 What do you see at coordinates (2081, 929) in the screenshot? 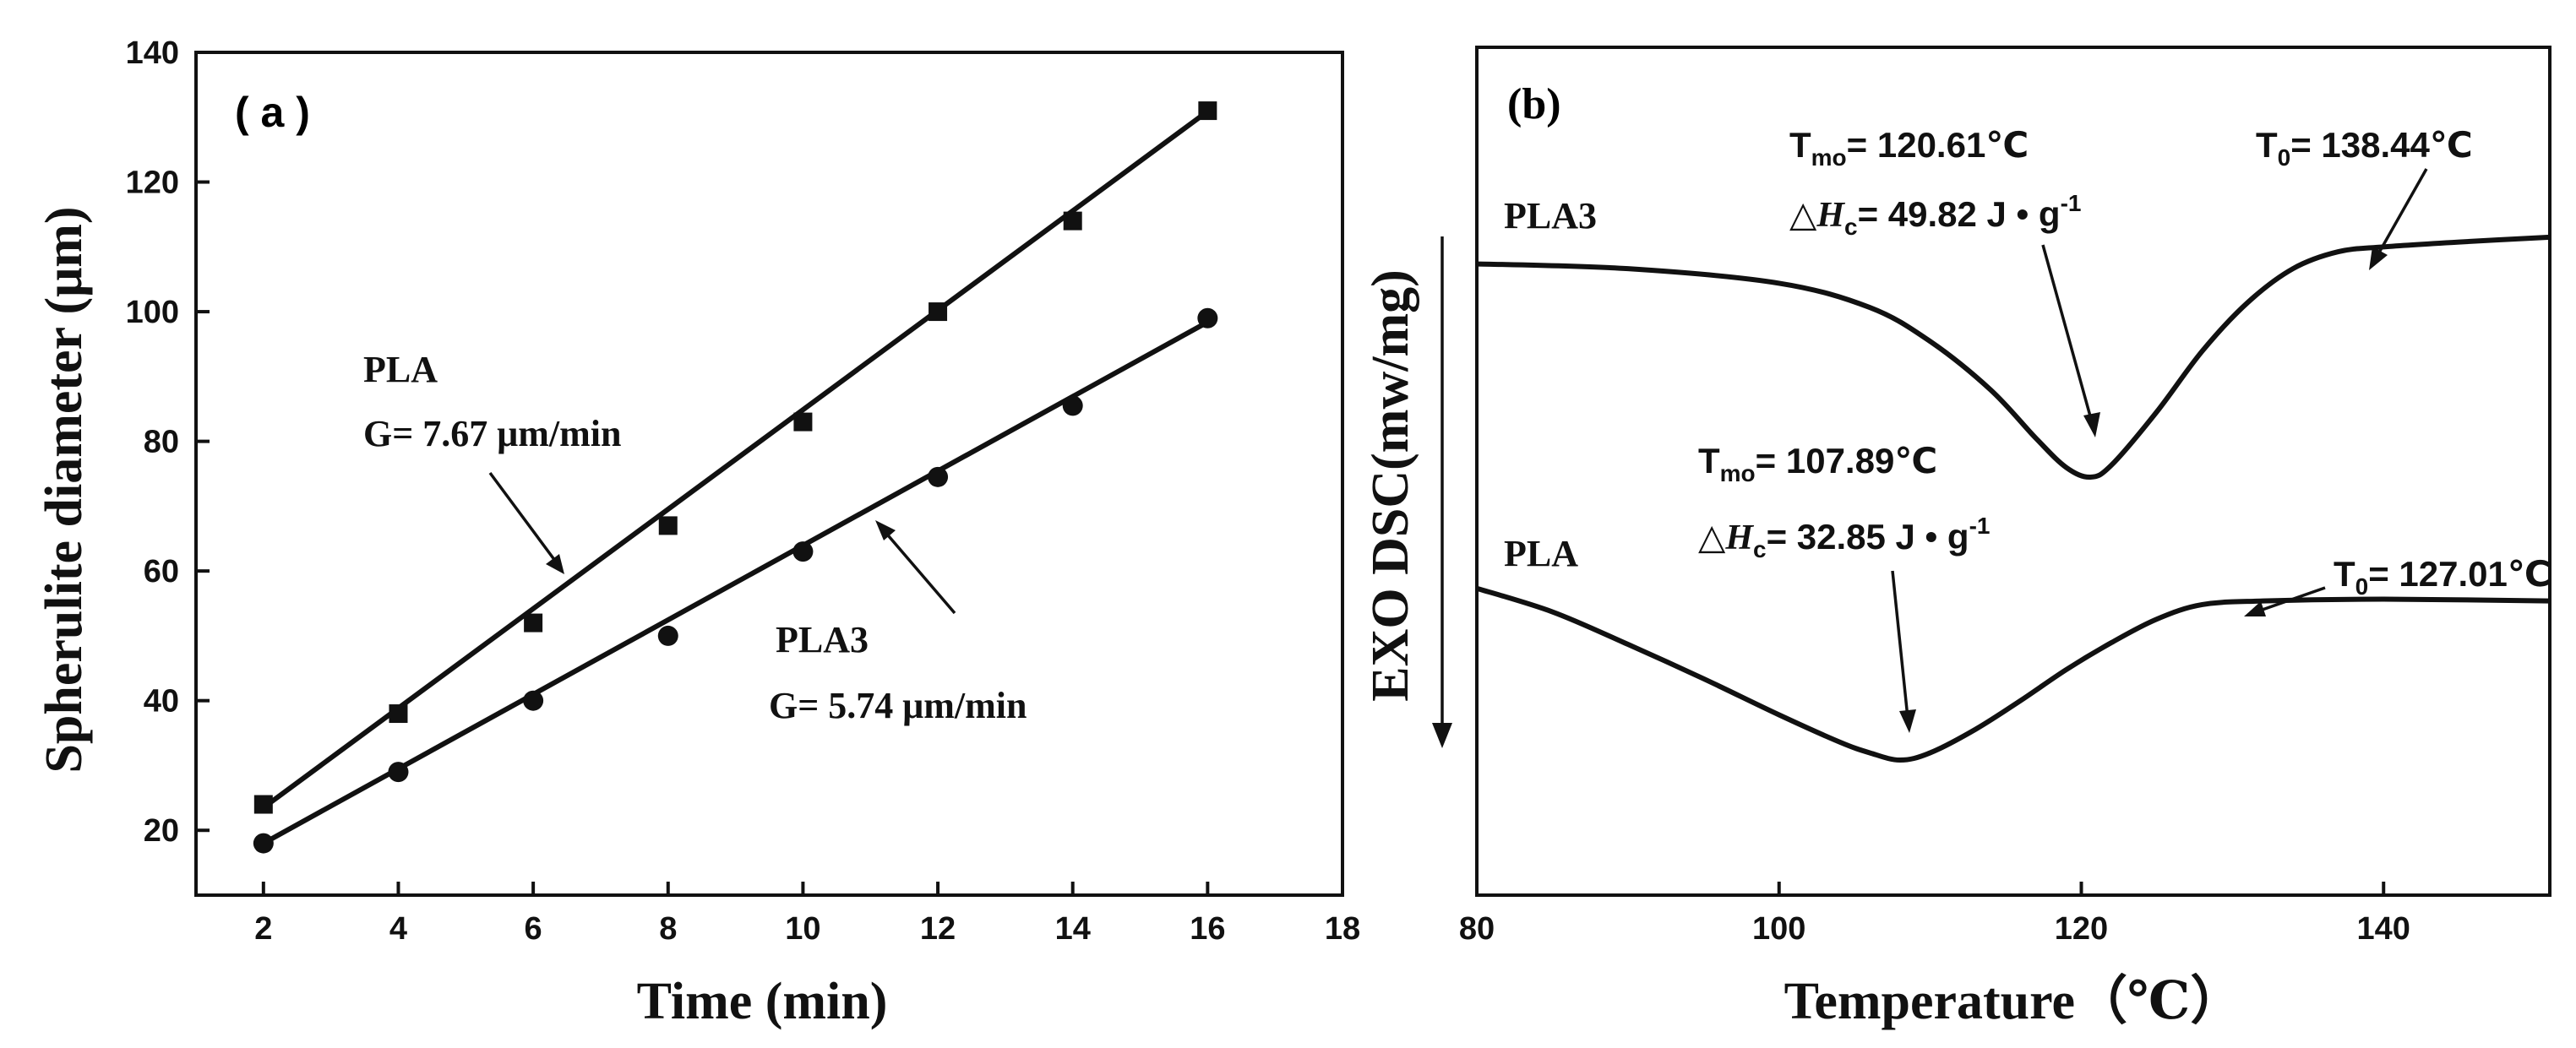
I see `panel-b-xtick-label: 120` at bounding box center [2081, 929].